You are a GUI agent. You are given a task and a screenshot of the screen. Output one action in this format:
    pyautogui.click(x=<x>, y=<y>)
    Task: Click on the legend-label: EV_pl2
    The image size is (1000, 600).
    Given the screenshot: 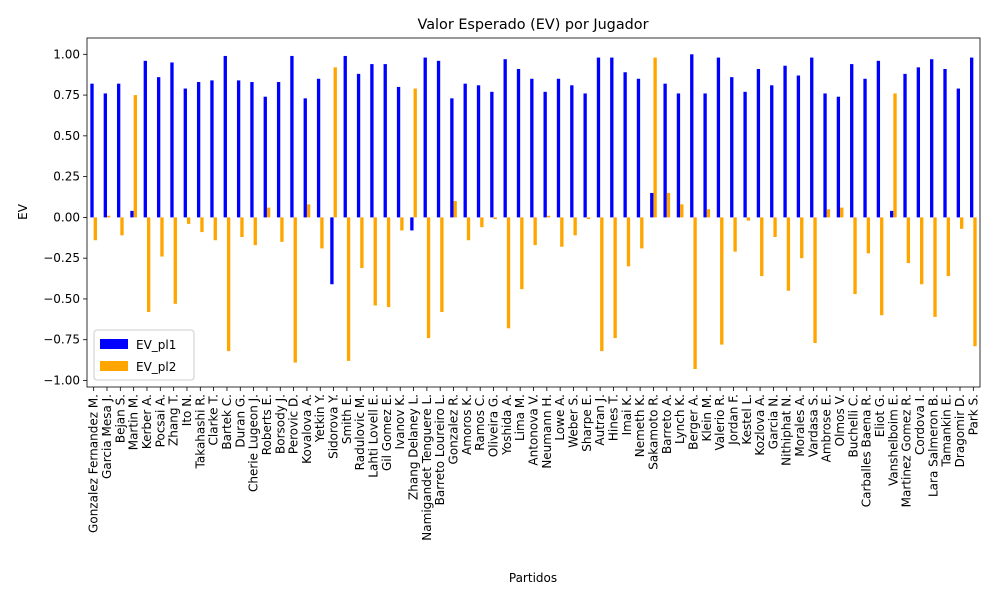 What is the action you would take?
    pyautogui.click(x=156, y=367)
    